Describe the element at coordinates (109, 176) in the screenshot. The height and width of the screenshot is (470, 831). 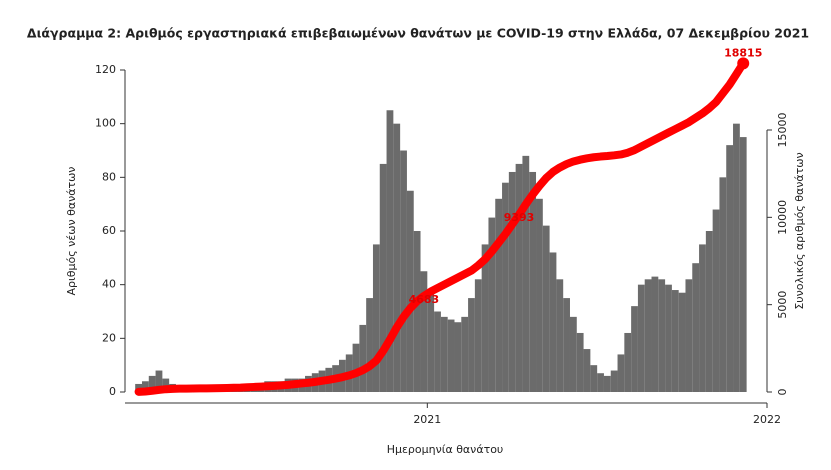
I see `y-tick-label: 80` at that location.